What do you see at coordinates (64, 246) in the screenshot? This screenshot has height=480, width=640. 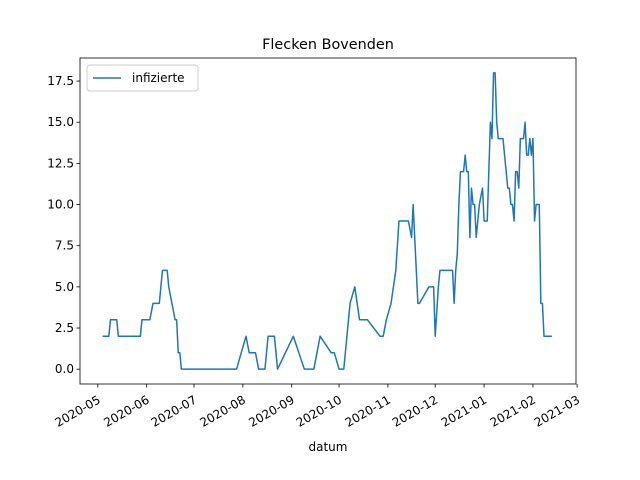 I see `y-tick-label: 7.5` at bounding box center [64, 246].